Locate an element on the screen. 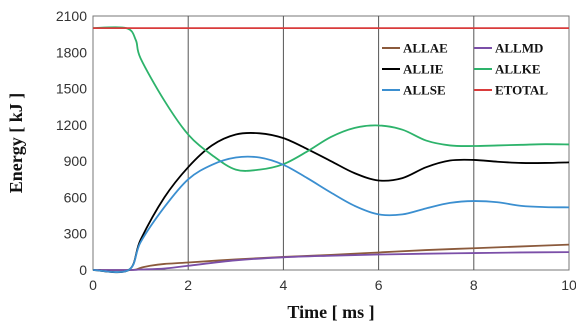 Image resolution: width=576 pixels, height=326 pixels. x-tick-labels: 0 2 4 6 8 10 is located at coordinates (332, 285).